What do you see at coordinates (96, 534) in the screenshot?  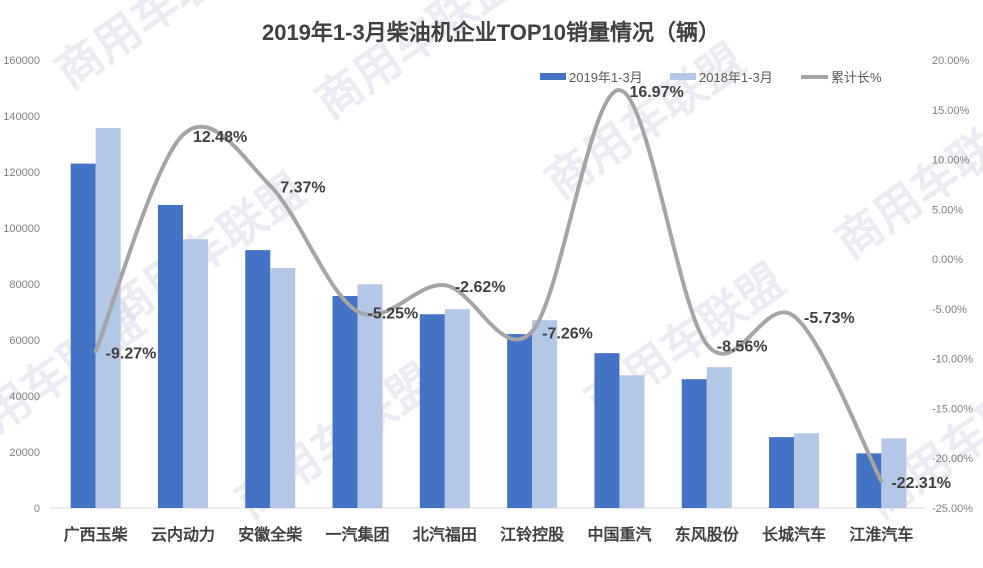 I see `category-label: 广西玉柴` at bounding box center [96, 534].